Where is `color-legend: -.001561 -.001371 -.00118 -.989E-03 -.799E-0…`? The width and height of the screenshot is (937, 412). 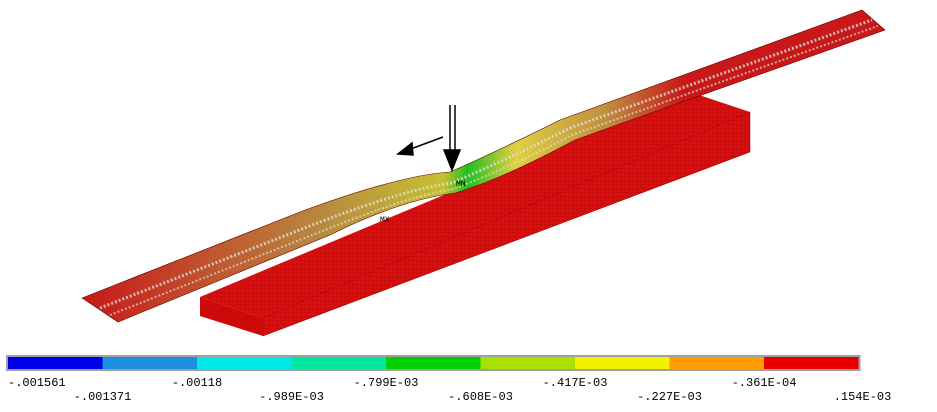
color-legend: -.001561 -.001371 -.00118 -.989E-03 -.799E-0… is located at coordinates (448, 379).